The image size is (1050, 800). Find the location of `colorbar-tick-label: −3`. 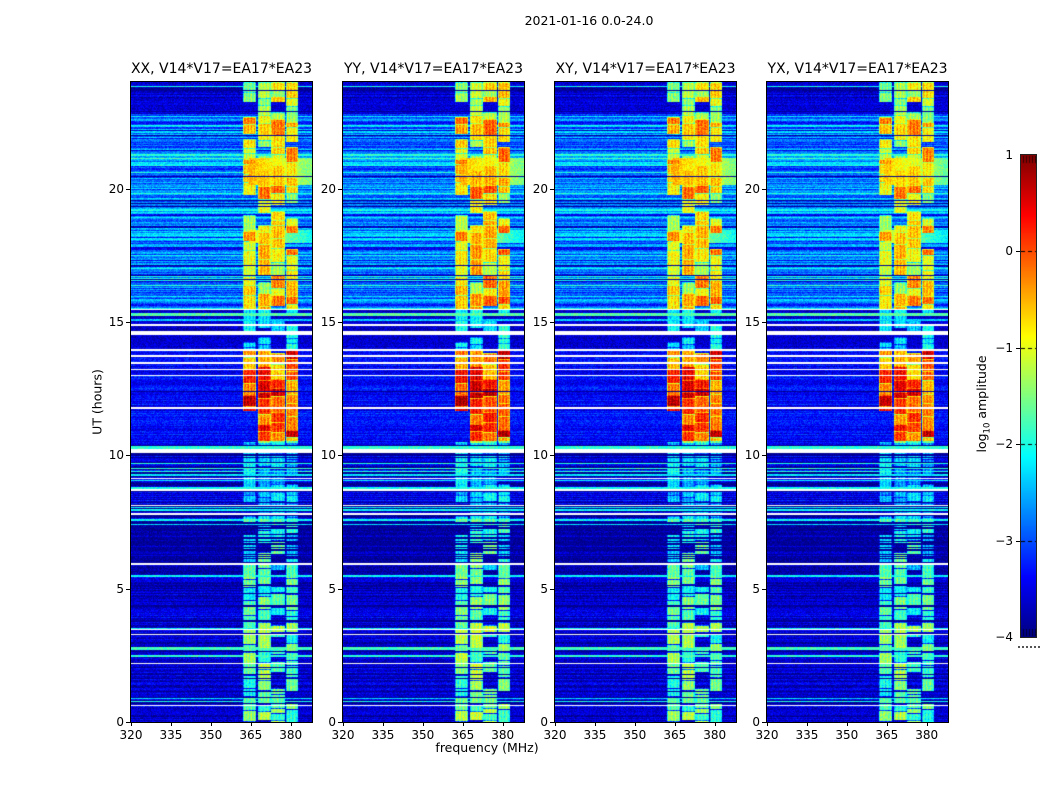

colorbar-tick-label: −3 is located at coordinates (1004, 540).